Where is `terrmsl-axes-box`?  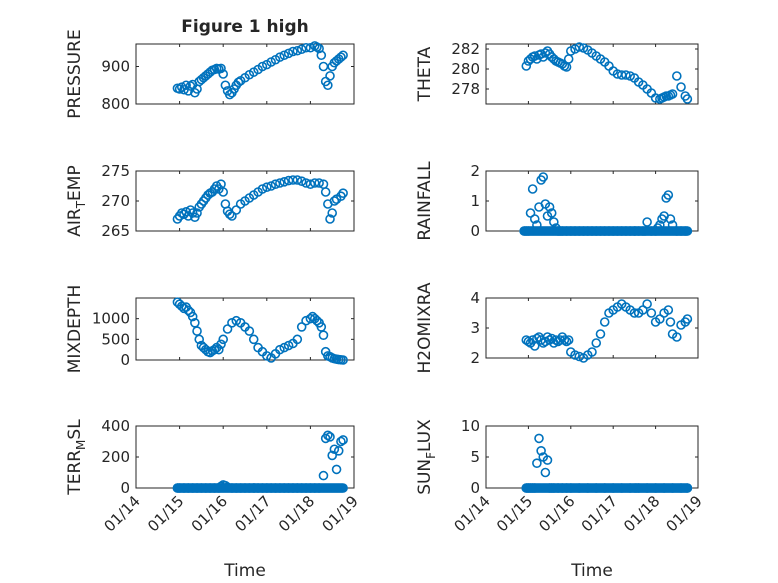 terrmsl-axes-box is located at coordinates (245, 457).